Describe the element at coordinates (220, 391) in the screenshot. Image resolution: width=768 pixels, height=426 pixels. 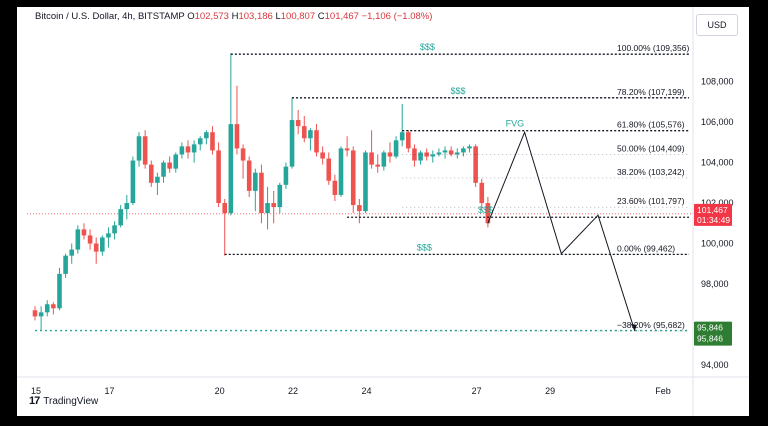
I see `x-tick-label: 20` at that location.